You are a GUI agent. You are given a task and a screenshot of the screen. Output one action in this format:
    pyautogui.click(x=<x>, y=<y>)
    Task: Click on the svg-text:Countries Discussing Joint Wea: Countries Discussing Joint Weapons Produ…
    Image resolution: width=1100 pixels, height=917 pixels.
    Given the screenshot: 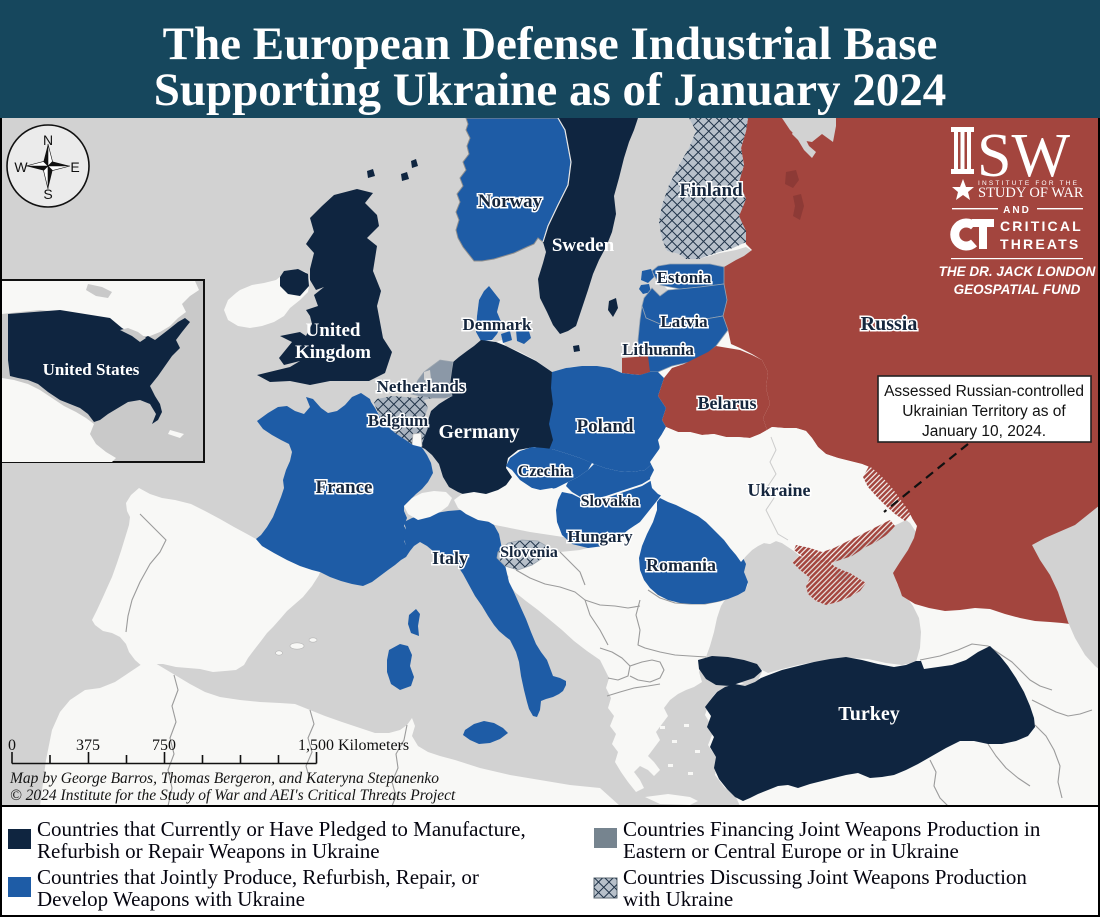 What is the action you would take?
    pyautogui.click(x=825, y=877)
    